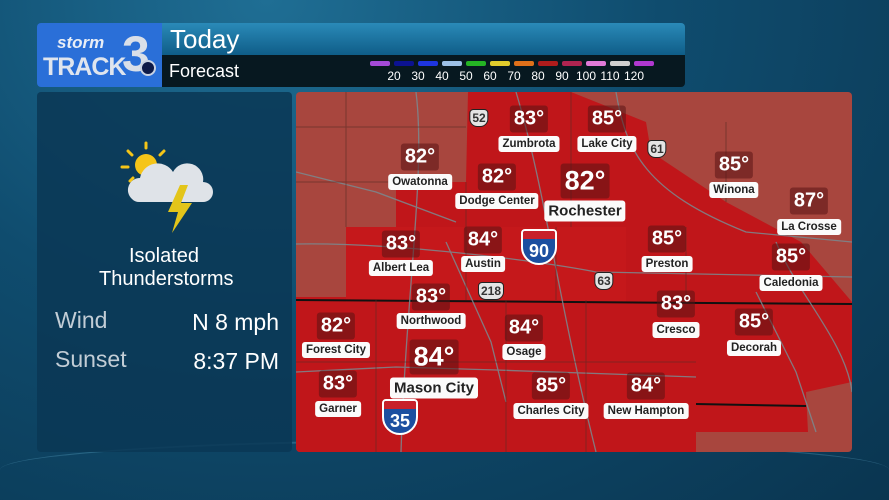  I want to click on city-name-label: Osage, so click(524, 352).